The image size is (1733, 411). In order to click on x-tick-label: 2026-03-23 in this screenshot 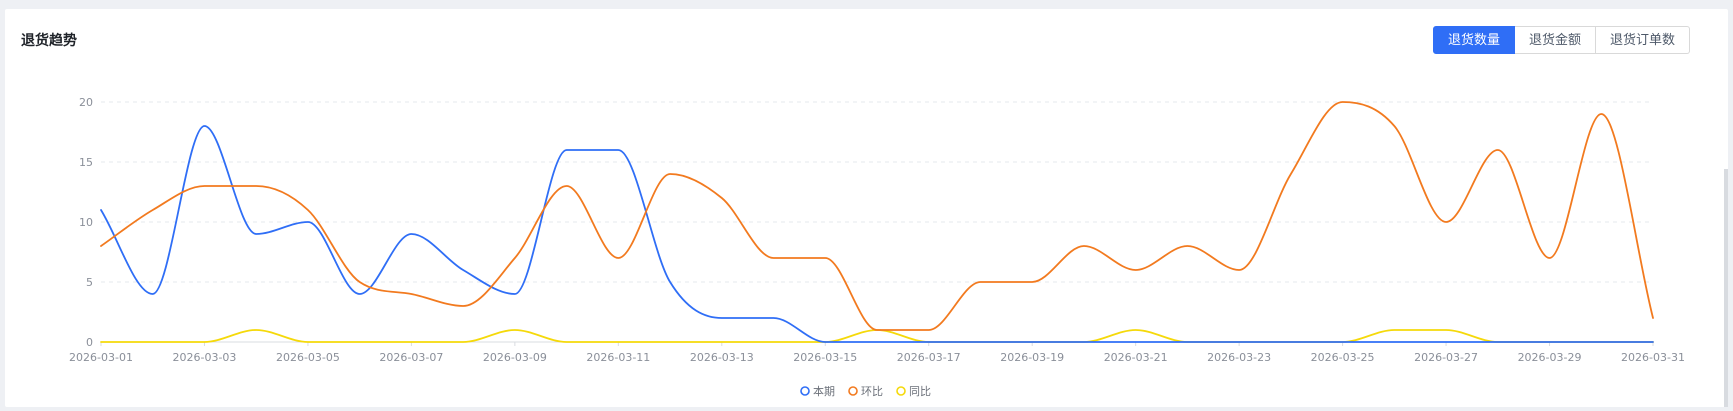, I will do `click(1239, 357)`.